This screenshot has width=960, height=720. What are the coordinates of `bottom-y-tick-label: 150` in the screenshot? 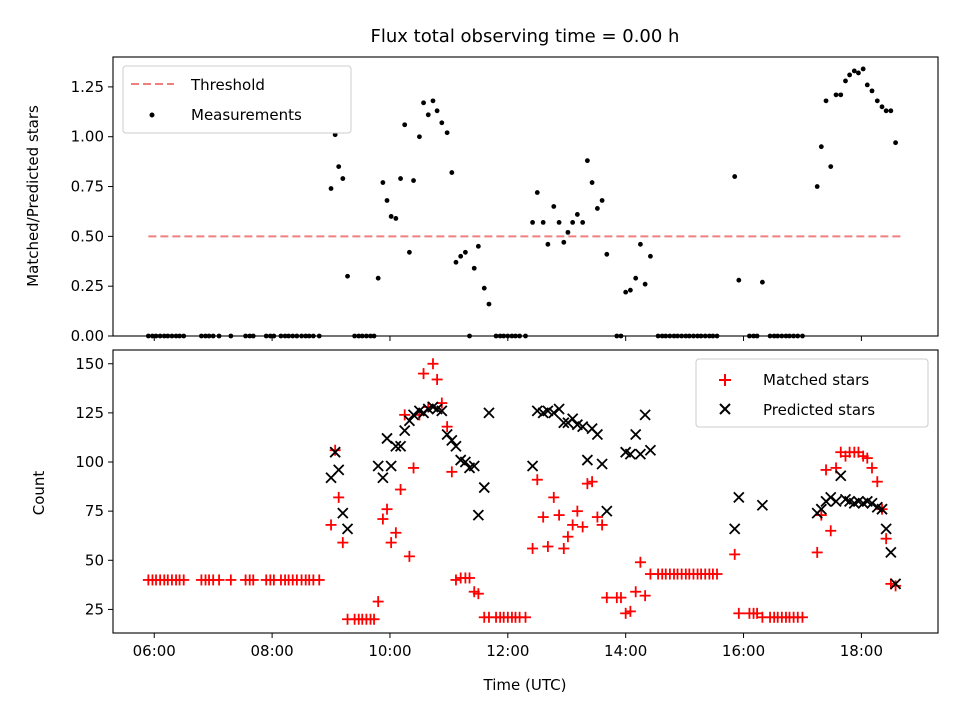 It's located at (89, 364).